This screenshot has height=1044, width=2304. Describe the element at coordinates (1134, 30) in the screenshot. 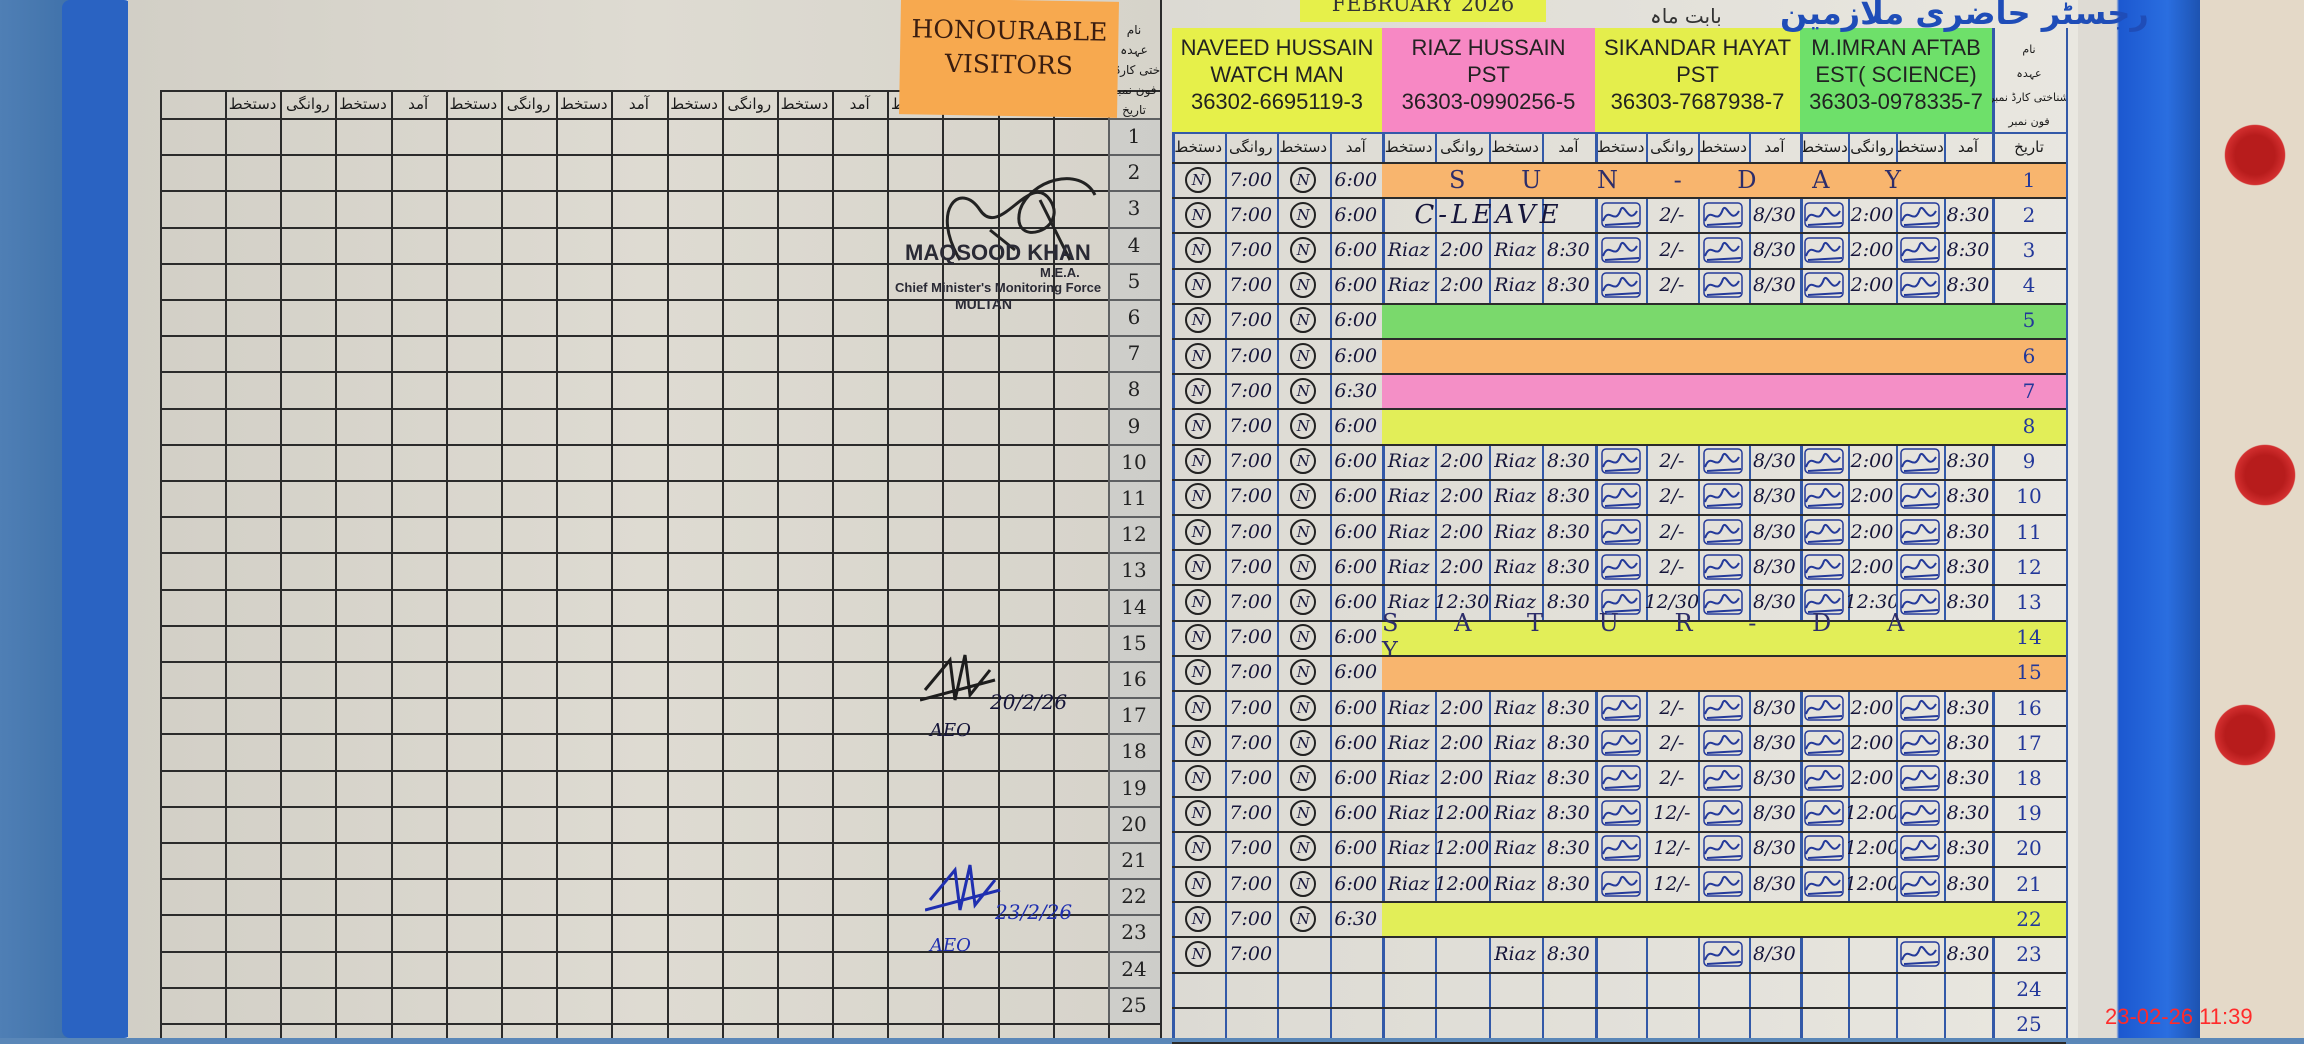

I see `visitor-label-0: نام` at that location.